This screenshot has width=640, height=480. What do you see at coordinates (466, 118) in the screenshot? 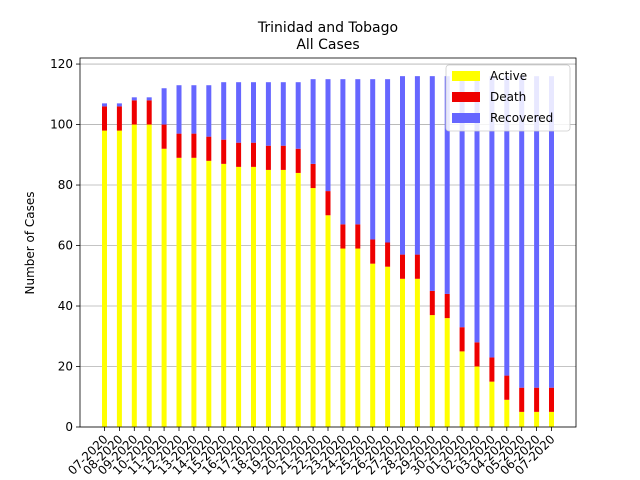
I see `legend-swatch-recovered` at bounding box center [466, 118].